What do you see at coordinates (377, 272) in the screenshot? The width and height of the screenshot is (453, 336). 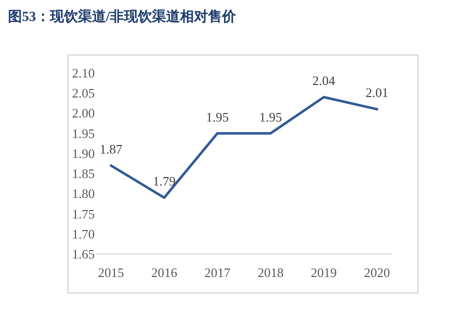 I see `x-tick-label: 2020` at bounding box center [377, 272].